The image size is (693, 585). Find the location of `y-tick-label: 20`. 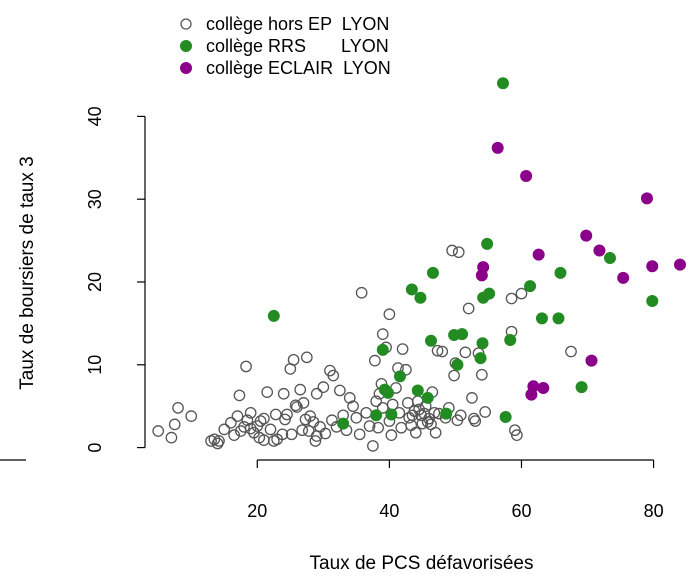

y-tick-label: 20 is located at coordinates (95, 282).